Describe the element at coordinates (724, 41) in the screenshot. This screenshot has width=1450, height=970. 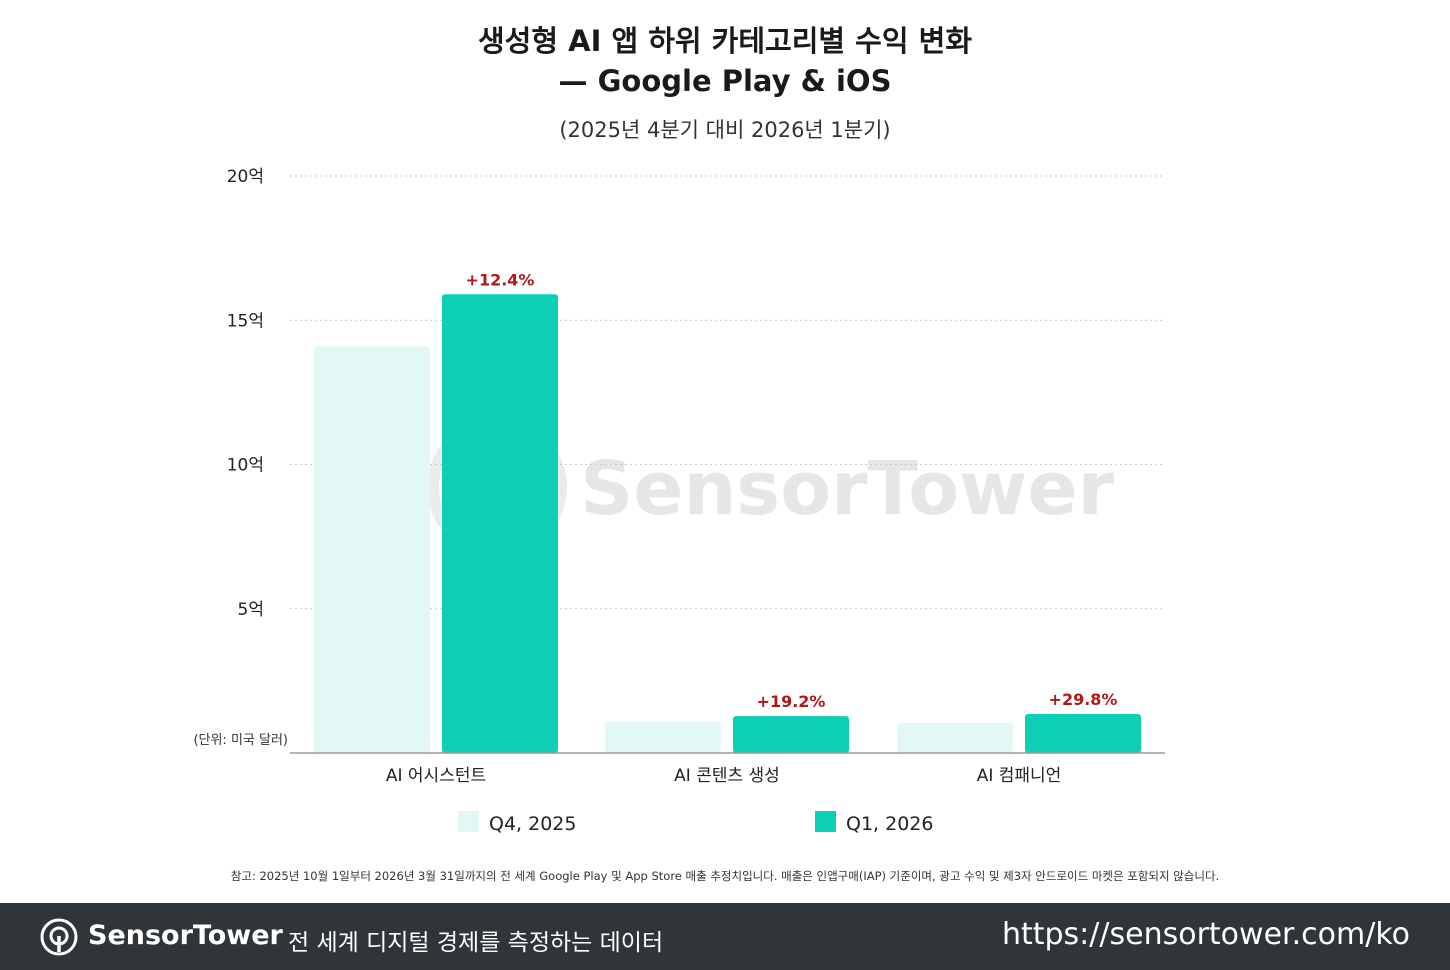
I see `chart-title-line-1: 생성형 AI 앱 하위 카테고리별 수익 변화` at that location.